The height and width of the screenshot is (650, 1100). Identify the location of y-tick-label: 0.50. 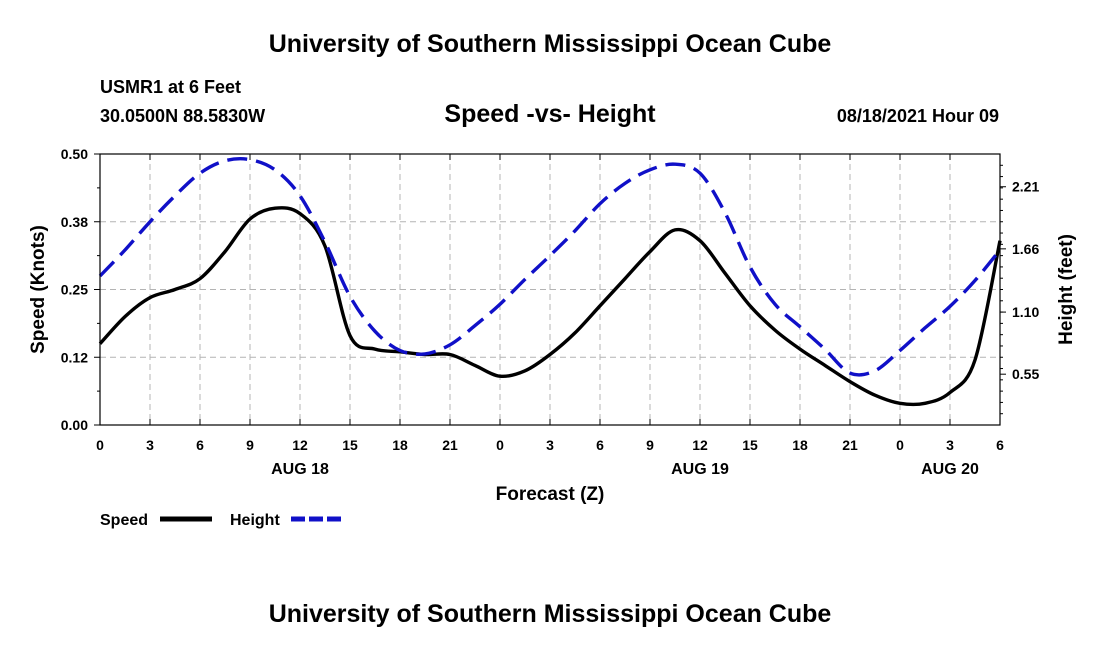
(74, 154).